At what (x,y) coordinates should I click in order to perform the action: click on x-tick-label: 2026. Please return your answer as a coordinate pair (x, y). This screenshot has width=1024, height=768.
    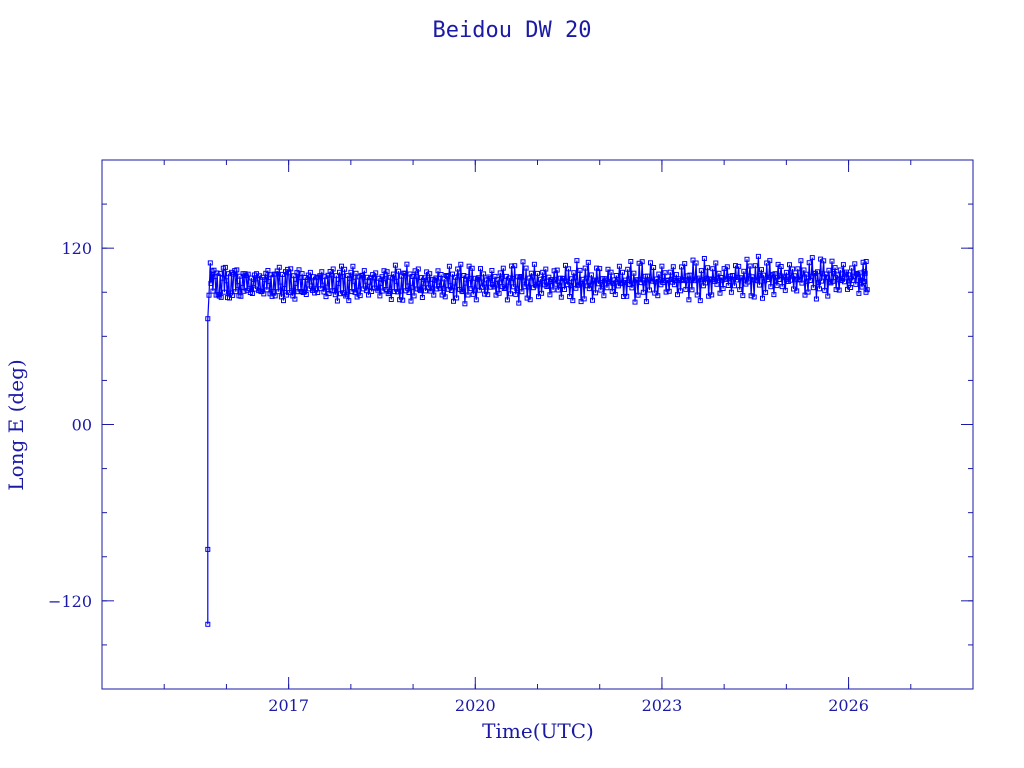
    Looking at the image, I should click on (848, 705).